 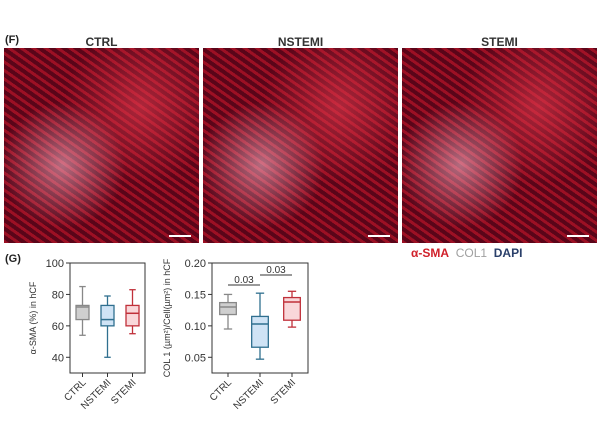 What do you see at coordinates (300, 42) in the screenshot?
I see `image-title-nstemi: NSTEMI` at bounding box center [300, 42].